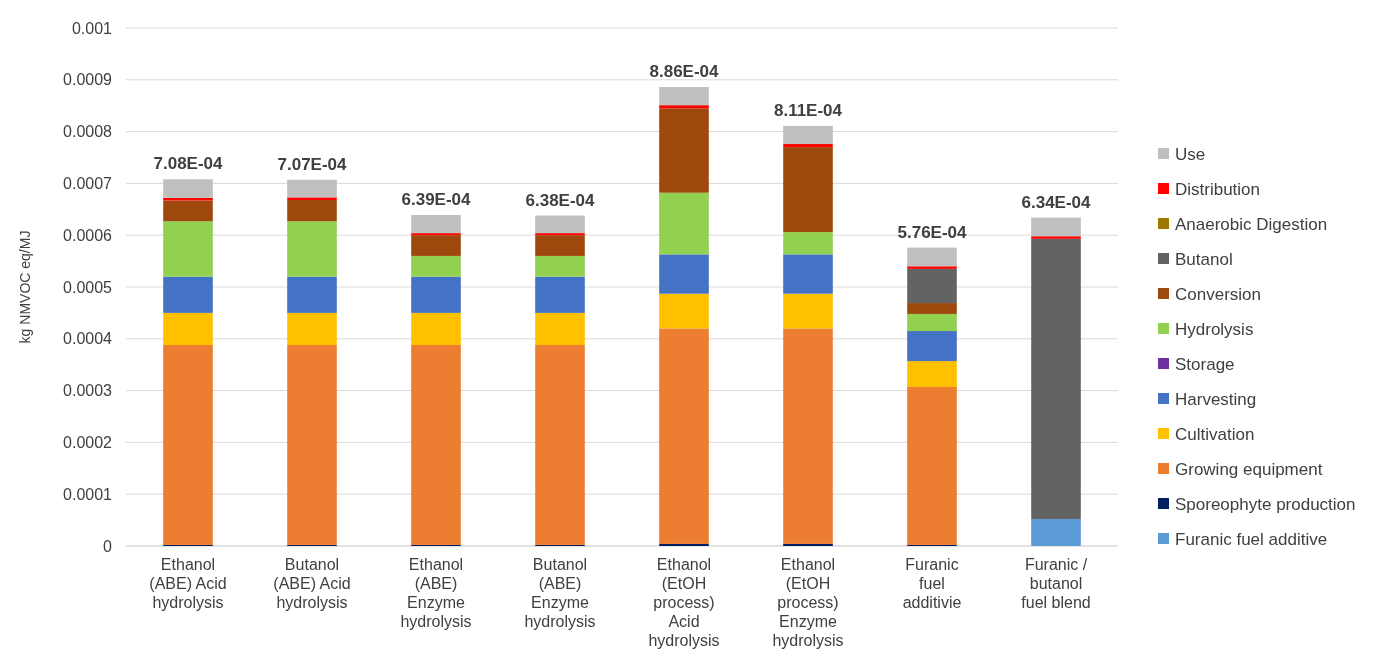 This screenshot has height=666, width=1398. Describe the element at coordinates (436, 593) in the screenshot. I see `x-tick-label: Ethanol (ABE) Enzyme hydrolysis` at that location.